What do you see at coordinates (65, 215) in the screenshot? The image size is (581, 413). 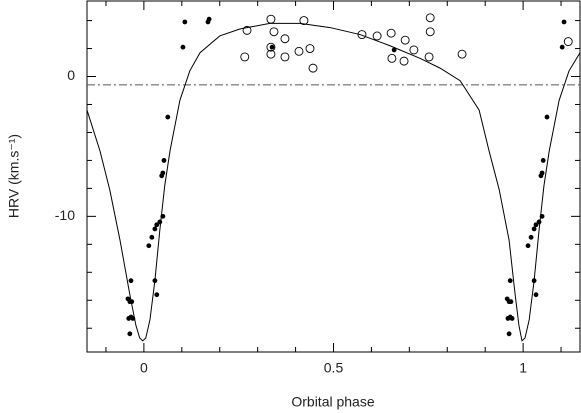 I see `y-tick-label: -10` at bounding box center [65, 215].